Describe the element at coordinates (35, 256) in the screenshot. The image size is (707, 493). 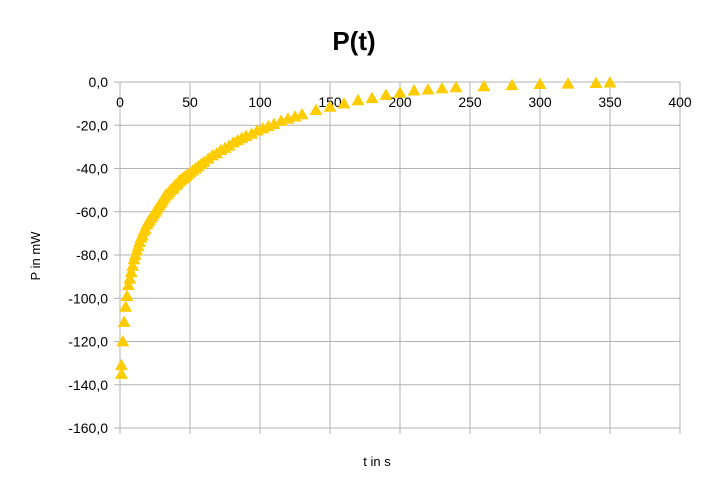
I see `y-axis-label: P in mW` at that location.